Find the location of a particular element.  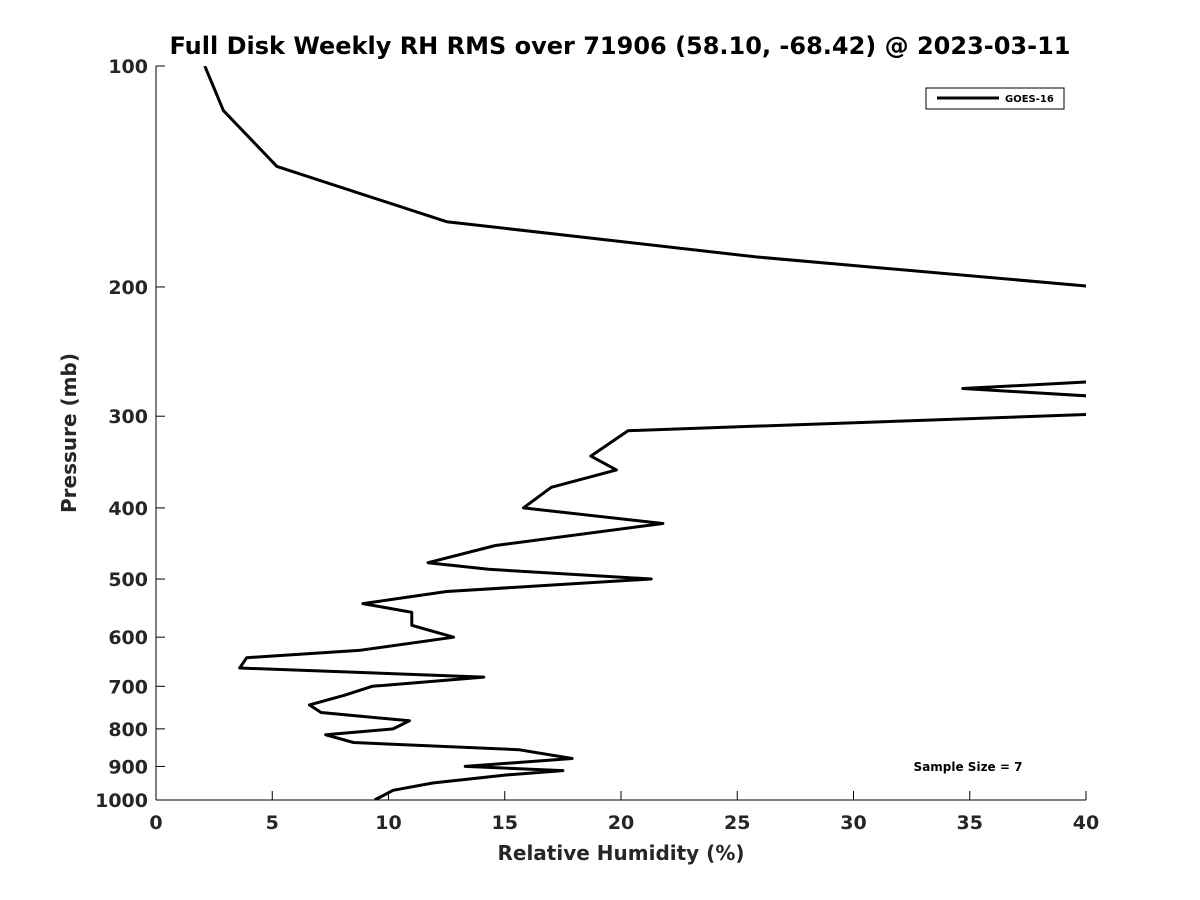

y-tick-label: 400 is located at coordinates (128, 509).